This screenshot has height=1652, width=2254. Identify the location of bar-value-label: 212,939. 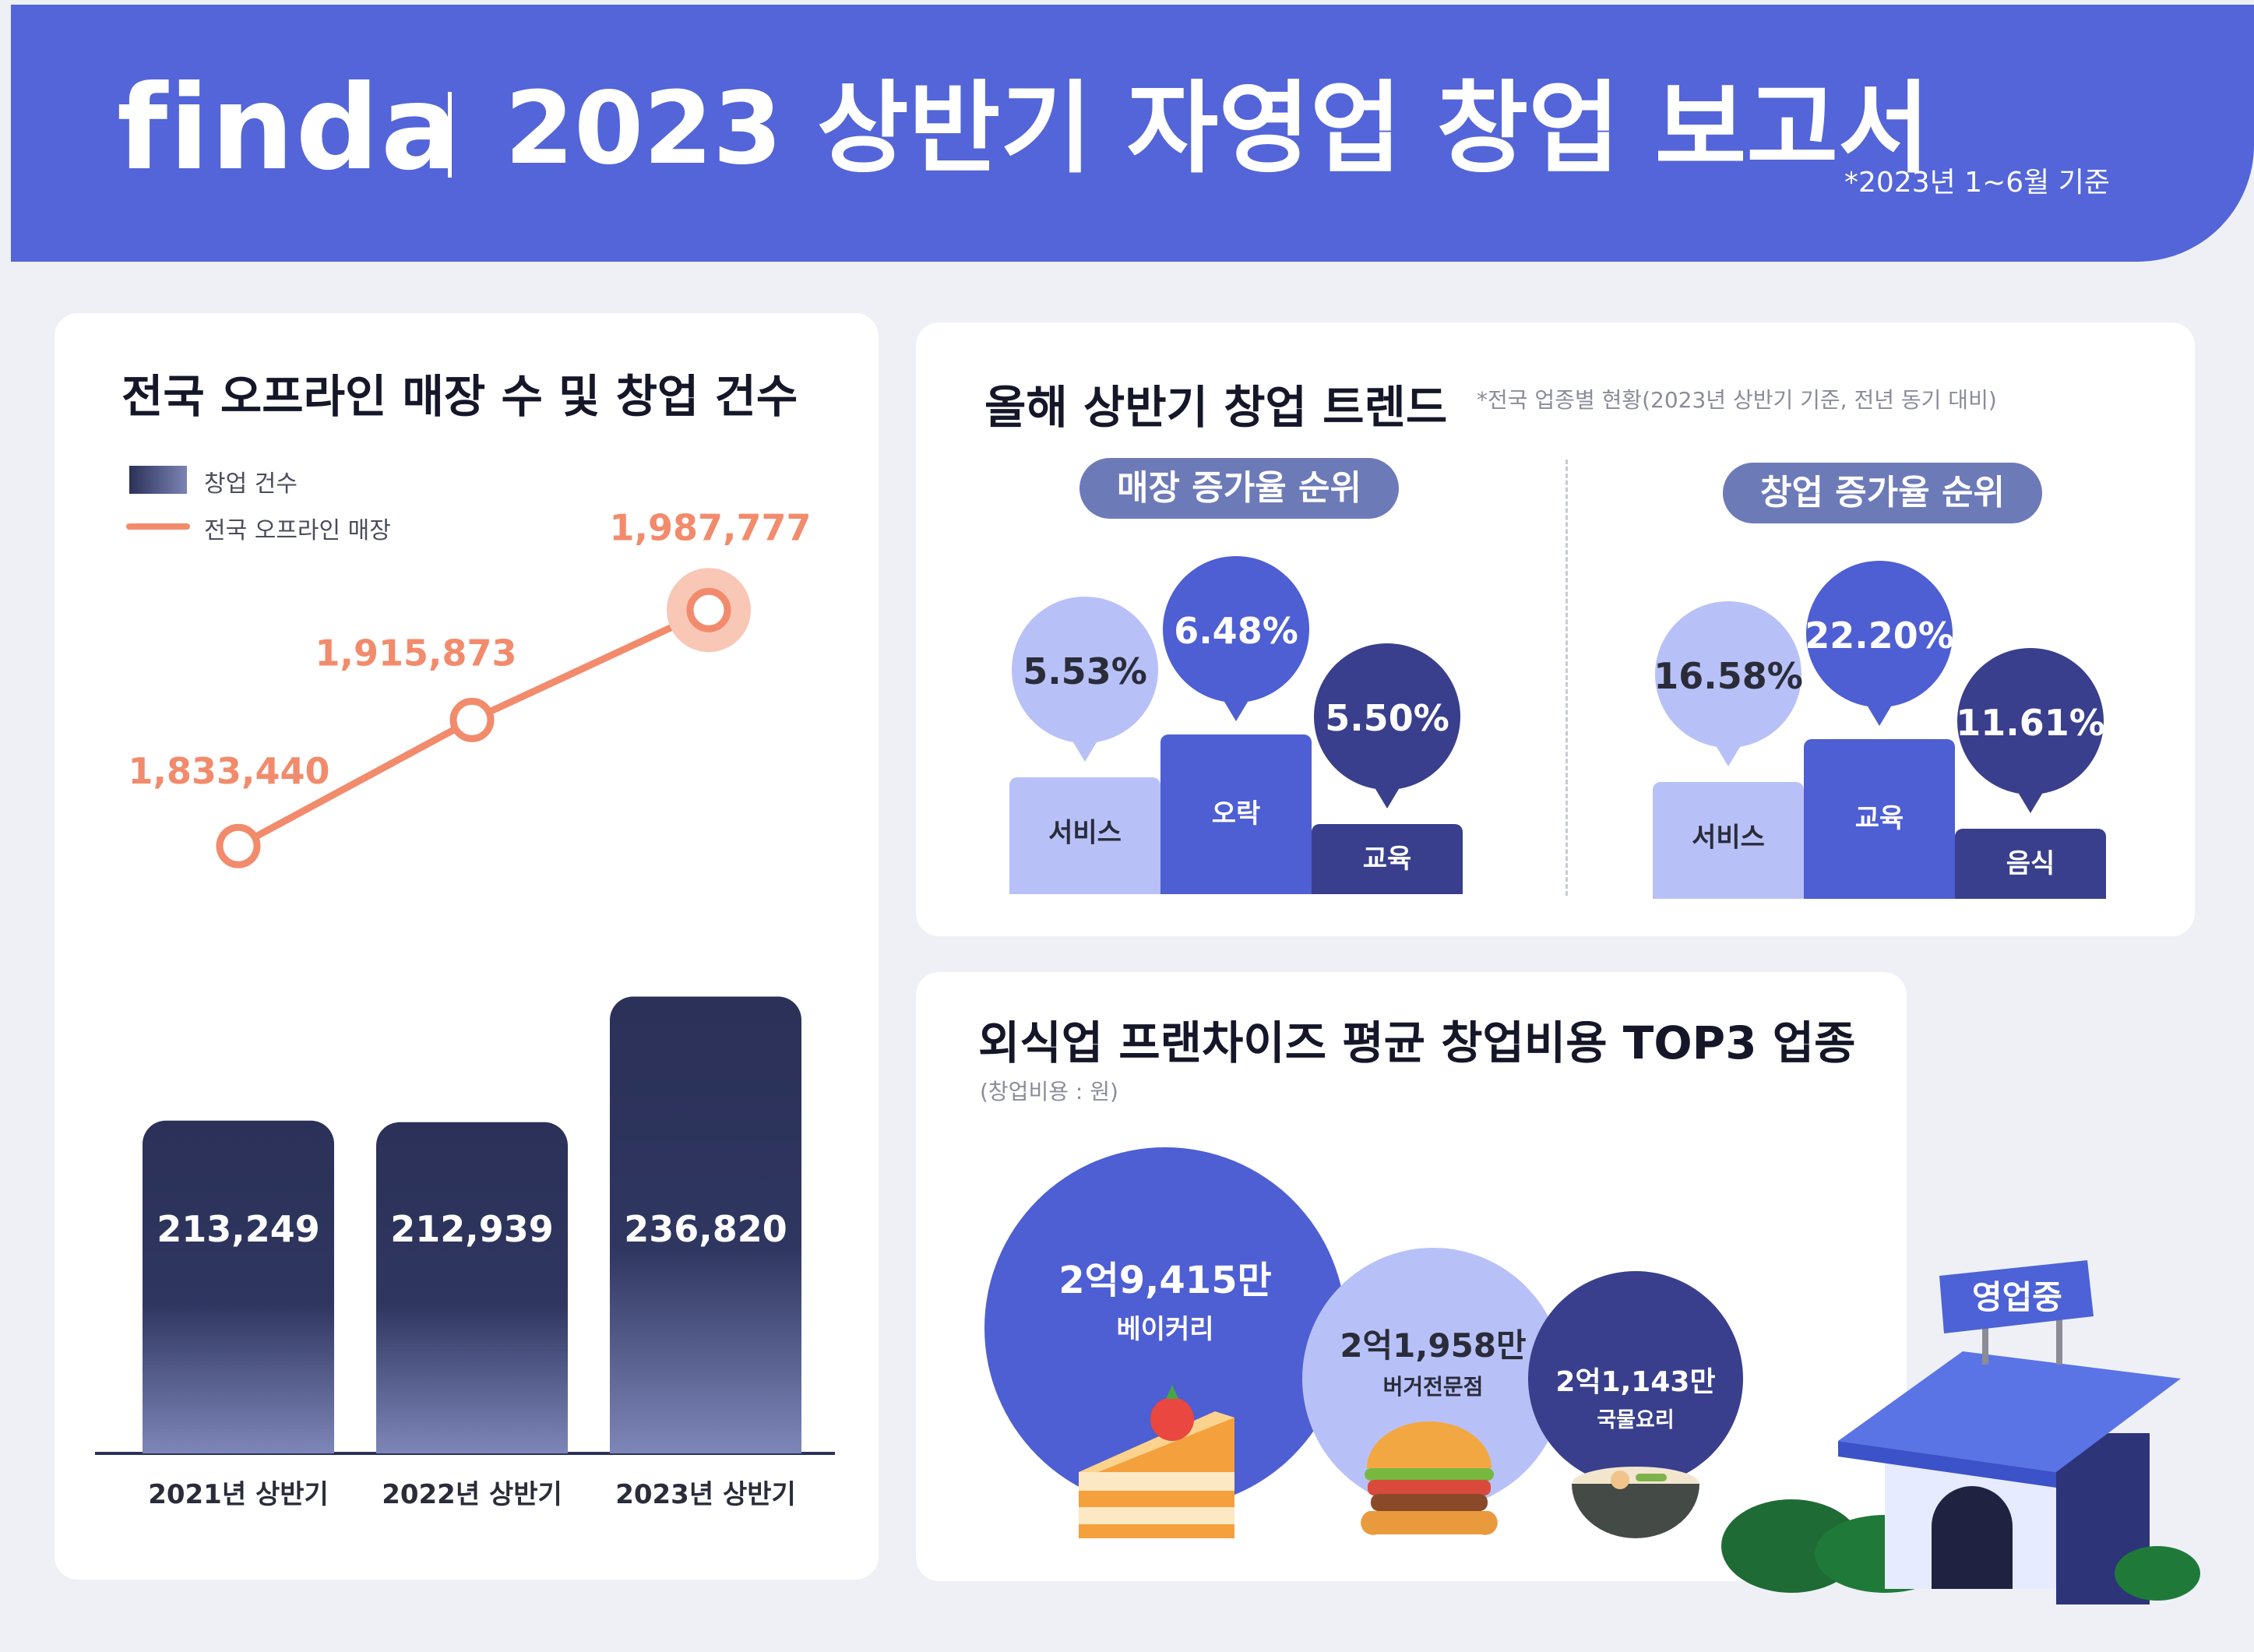
(472, 1229).